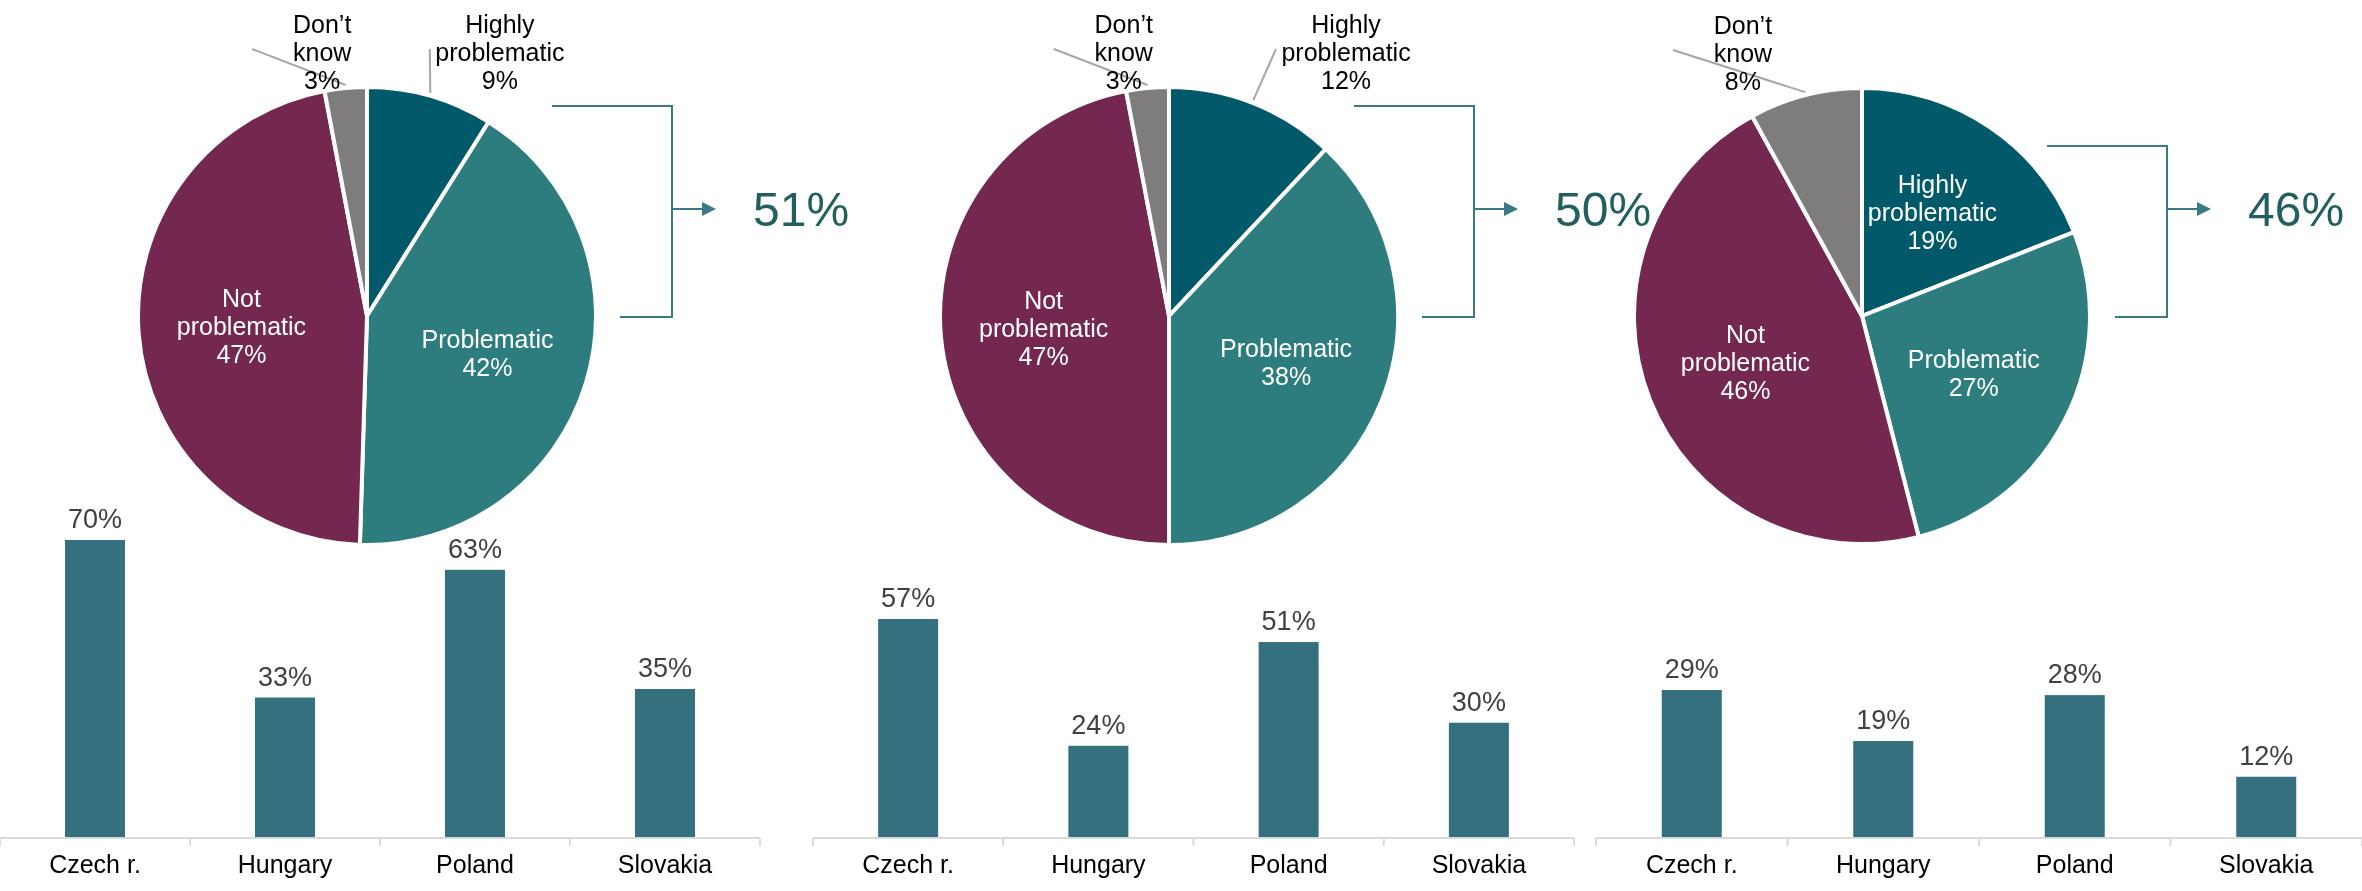 The height and width of the screenshot is (891, 2362). What do you see at coordinates (1745, 390) in the screenshot?
I see `data-label: 46%` at bounding box center [1745, 390].